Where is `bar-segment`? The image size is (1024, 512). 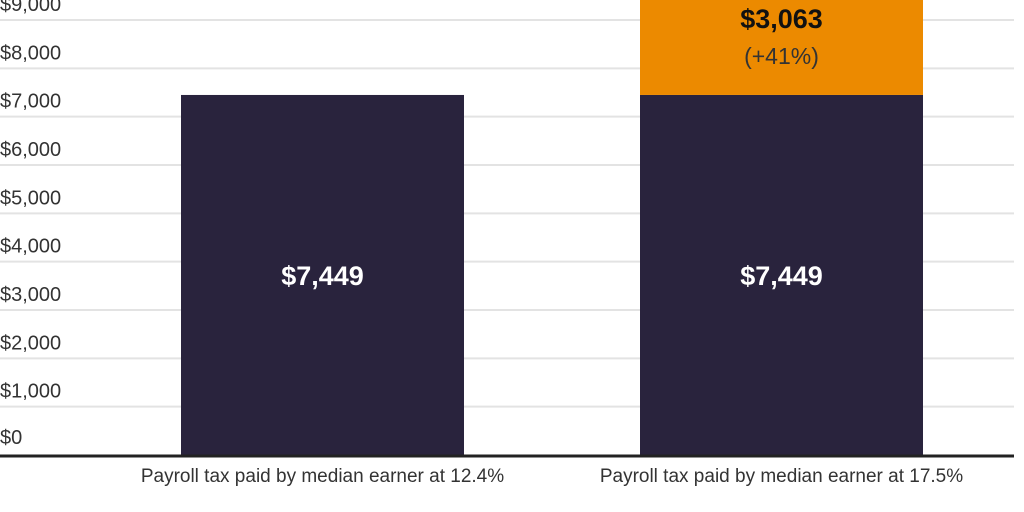 bar-segment is located at coordinates (781, 47).